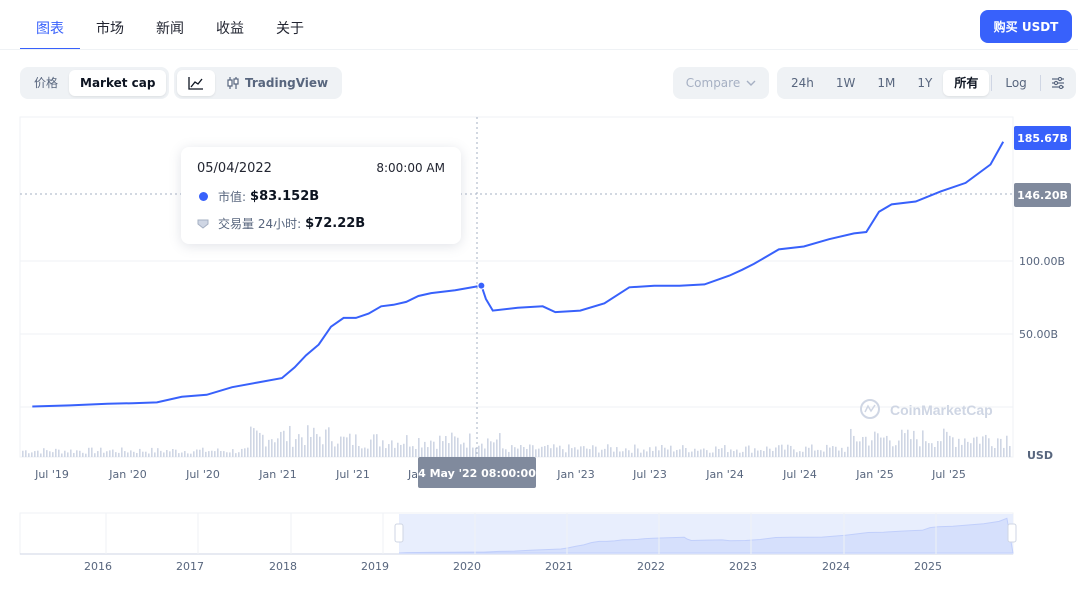 The height and width of the screenshot is (590, 1078). Describe the element at coordinates (802, 83) in the screenshot. I see `range-24h: 24h` at that location.